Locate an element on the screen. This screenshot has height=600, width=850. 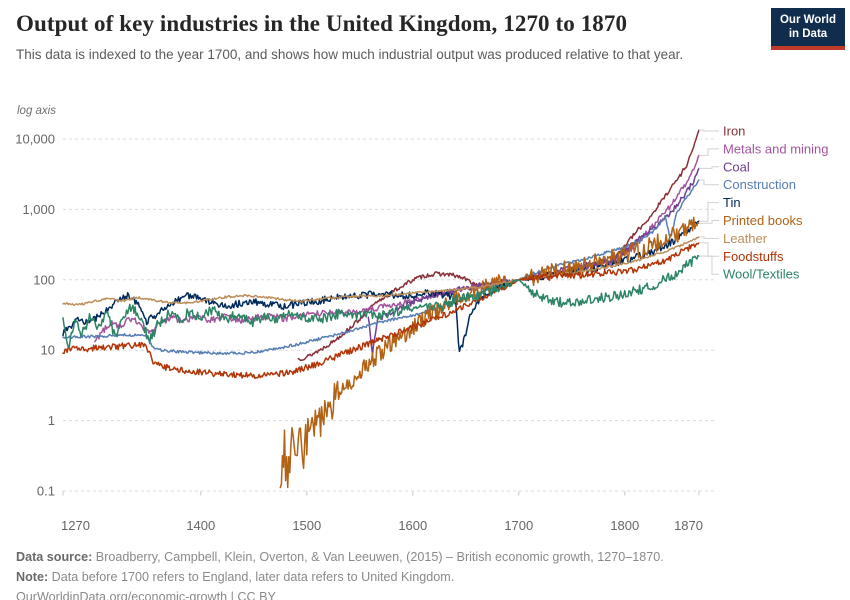
legend-label-leather: Leather is located at coordinates (745, 238).